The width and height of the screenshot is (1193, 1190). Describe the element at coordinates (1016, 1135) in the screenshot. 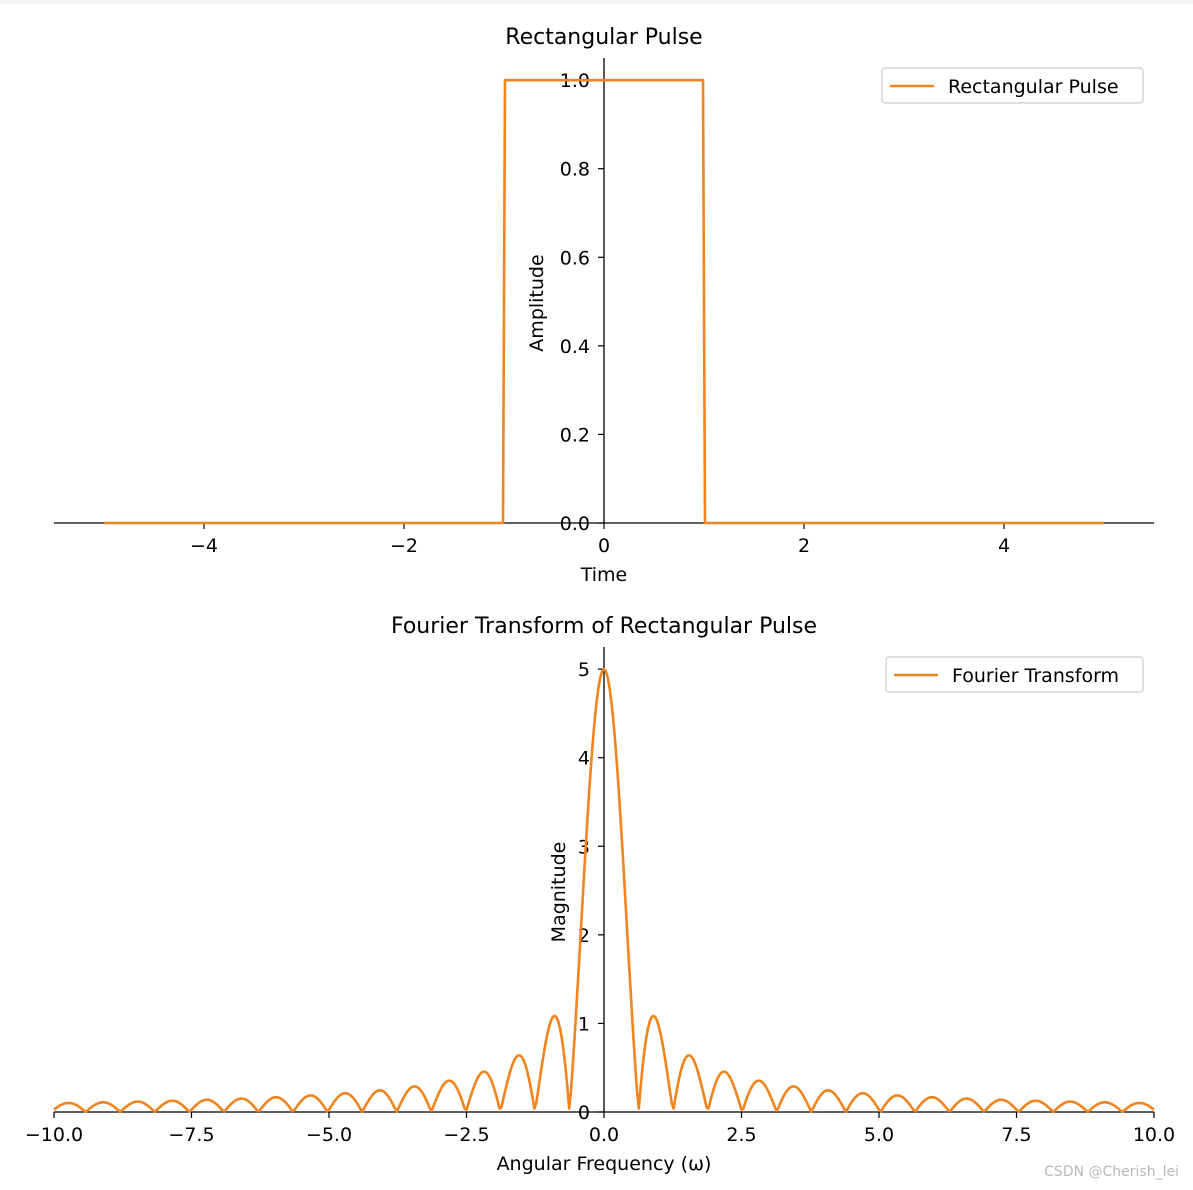

I see `x-tick-label: 7.5` at that location.